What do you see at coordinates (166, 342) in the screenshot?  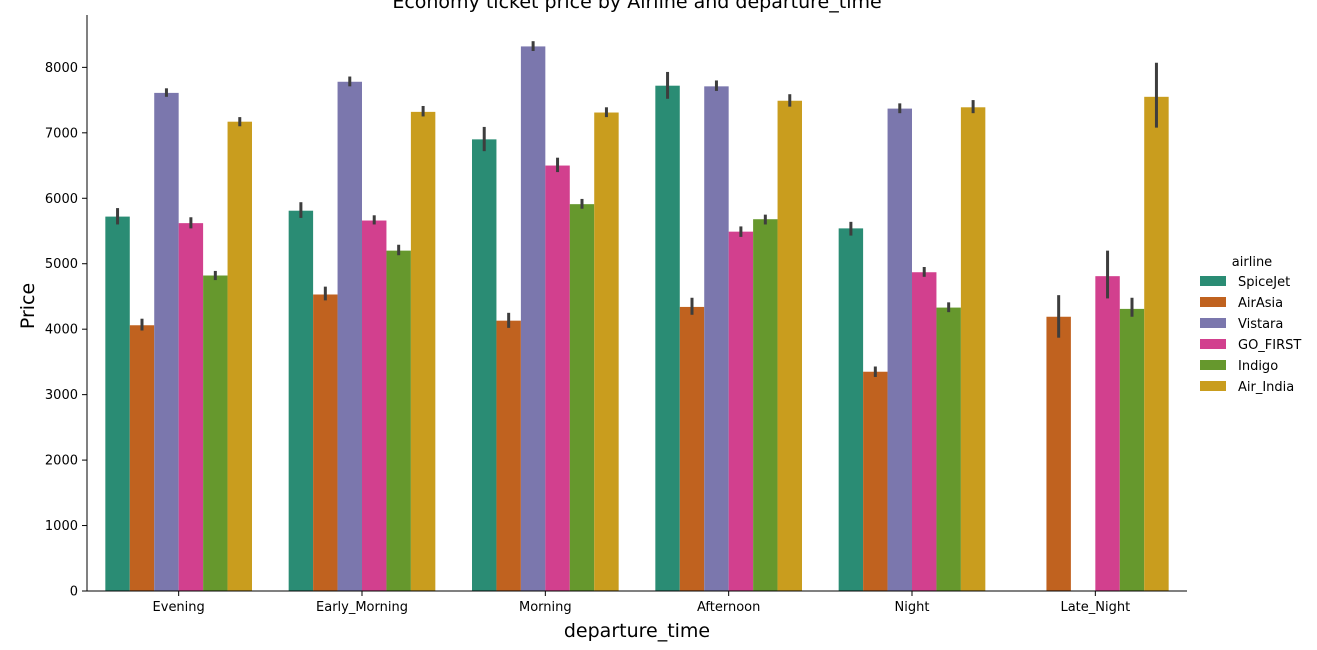 I see `bar-Vistara-Evening` at bounding box center [166, 342].